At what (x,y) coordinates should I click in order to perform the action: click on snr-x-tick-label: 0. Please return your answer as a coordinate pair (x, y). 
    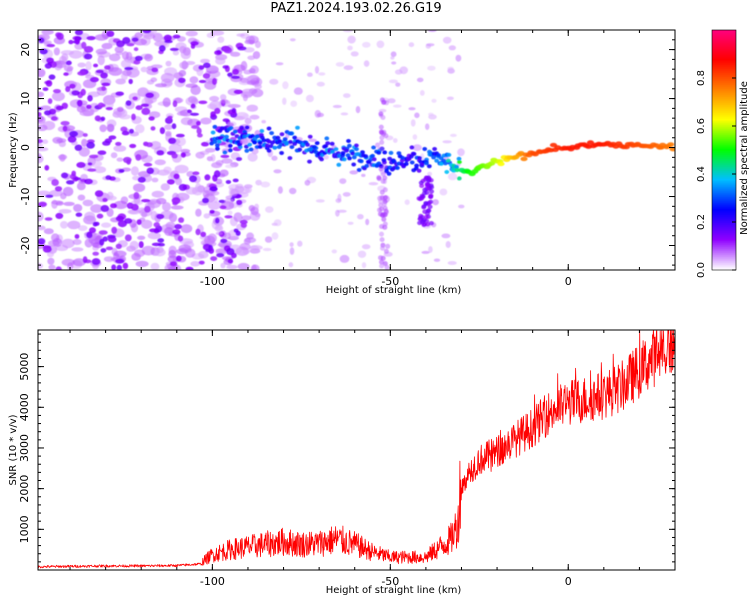
    Looking at the image, I should click on (568, 581).